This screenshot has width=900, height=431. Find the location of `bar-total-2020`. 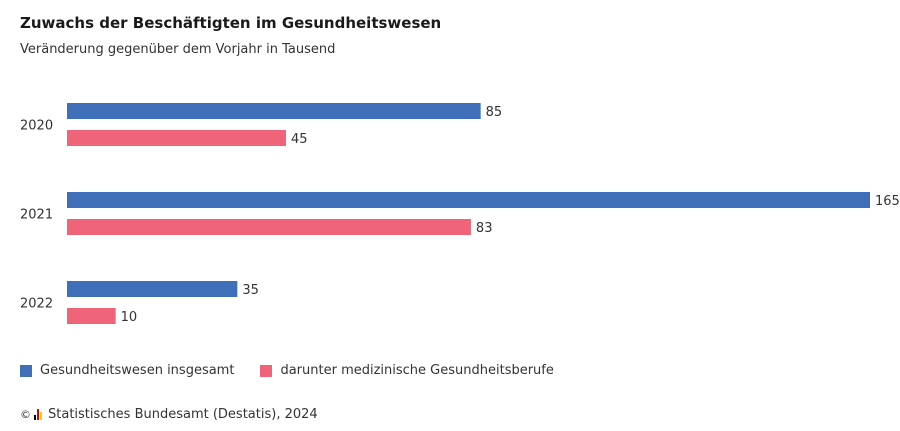

bar-total-2020 is located at coordinates (274, 111).